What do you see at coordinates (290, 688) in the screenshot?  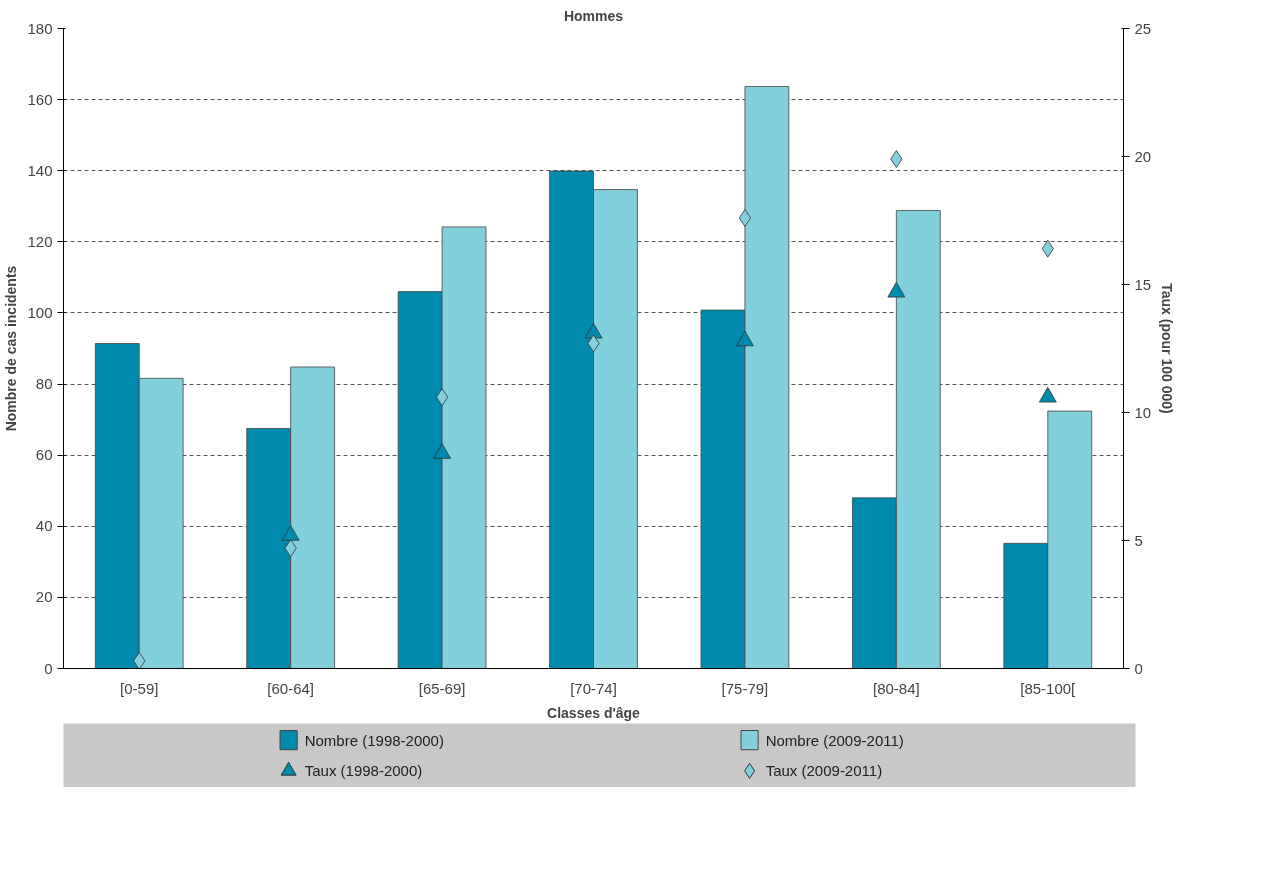 I see `x-tick-label: [60-64]` at bounding box center [290, 688].